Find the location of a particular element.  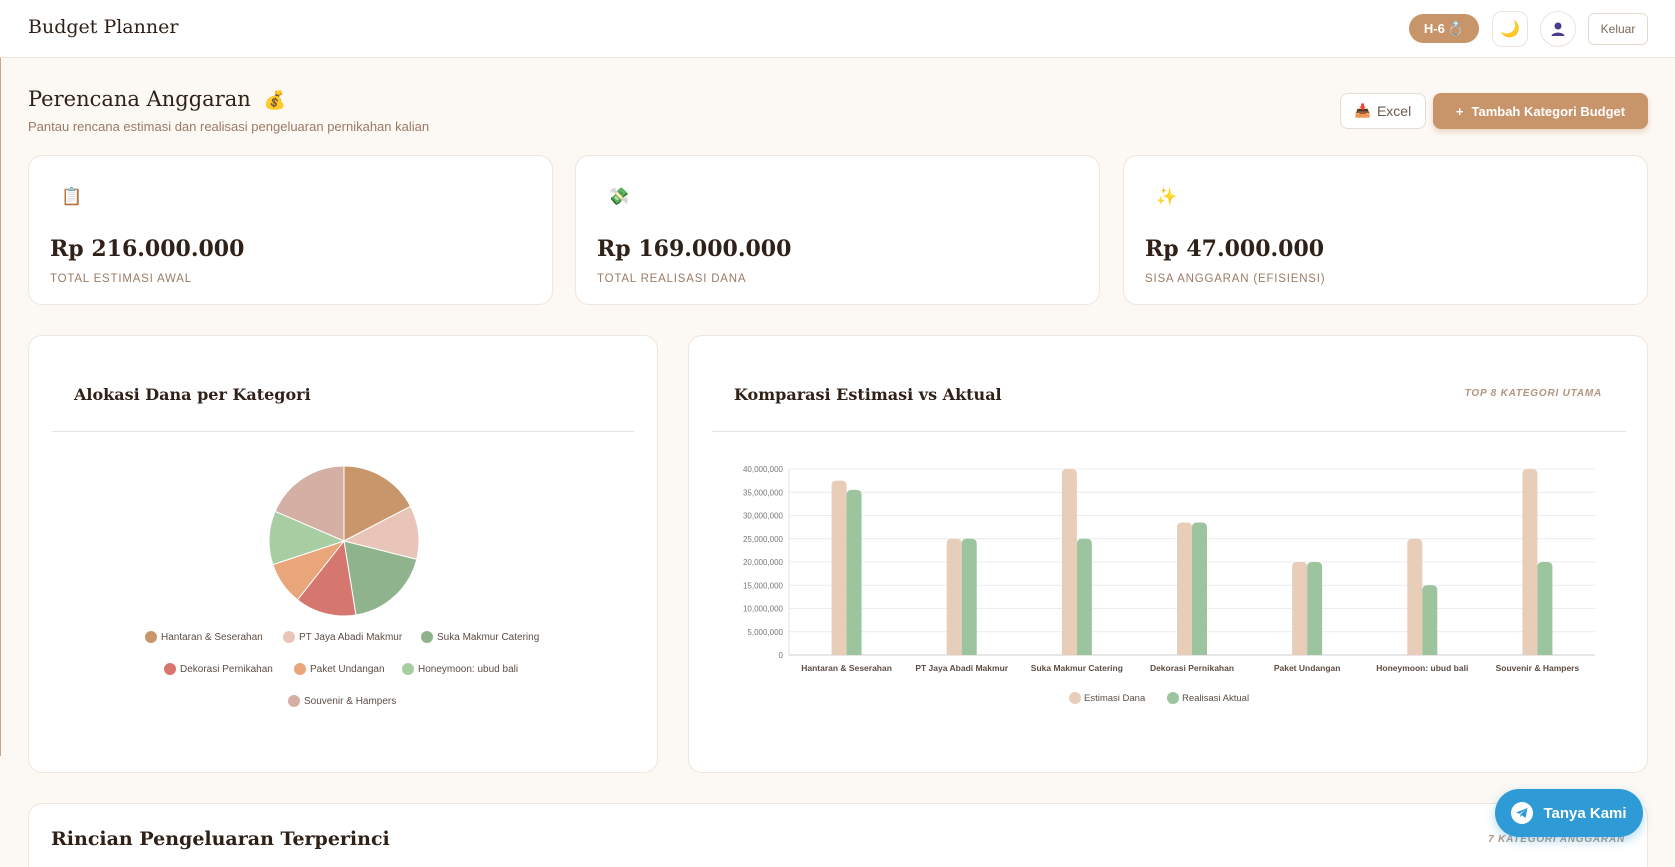

legend-label: Souvenir & Hampers is located at coordinates (350, 701).